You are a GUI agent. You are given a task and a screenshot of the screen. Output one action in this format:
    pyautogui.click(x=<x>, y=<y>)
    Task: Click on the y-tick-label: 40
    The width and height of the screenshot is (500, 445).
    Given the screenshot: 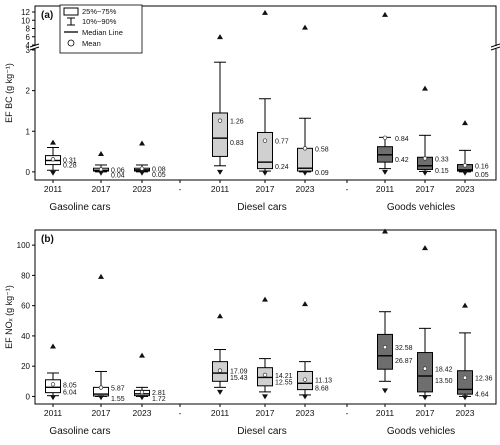 What is the action you would take?
    pyautogui.click(x=25, y=336)
    